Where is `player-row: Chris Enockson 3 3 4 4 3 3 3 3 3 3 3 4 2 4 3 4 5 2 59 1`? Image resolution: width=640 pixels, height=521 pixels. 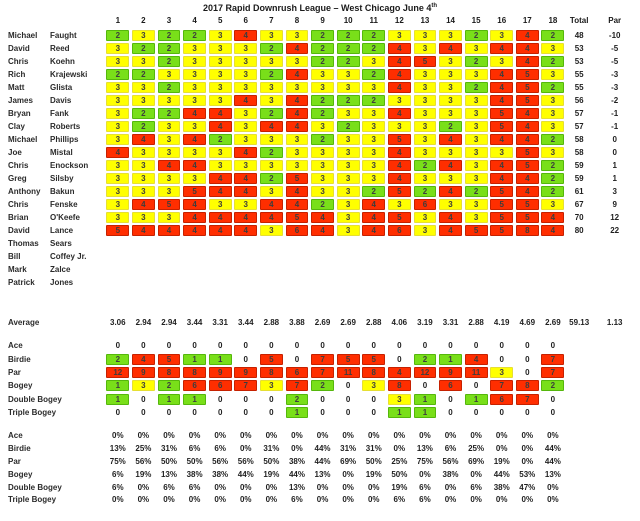
player-row: Chris Enockson 3 3 4 4 3 3 3 3 3 3 3 4 2 4 3 4 5 2 59 1 is located at coordinates (320, 165).